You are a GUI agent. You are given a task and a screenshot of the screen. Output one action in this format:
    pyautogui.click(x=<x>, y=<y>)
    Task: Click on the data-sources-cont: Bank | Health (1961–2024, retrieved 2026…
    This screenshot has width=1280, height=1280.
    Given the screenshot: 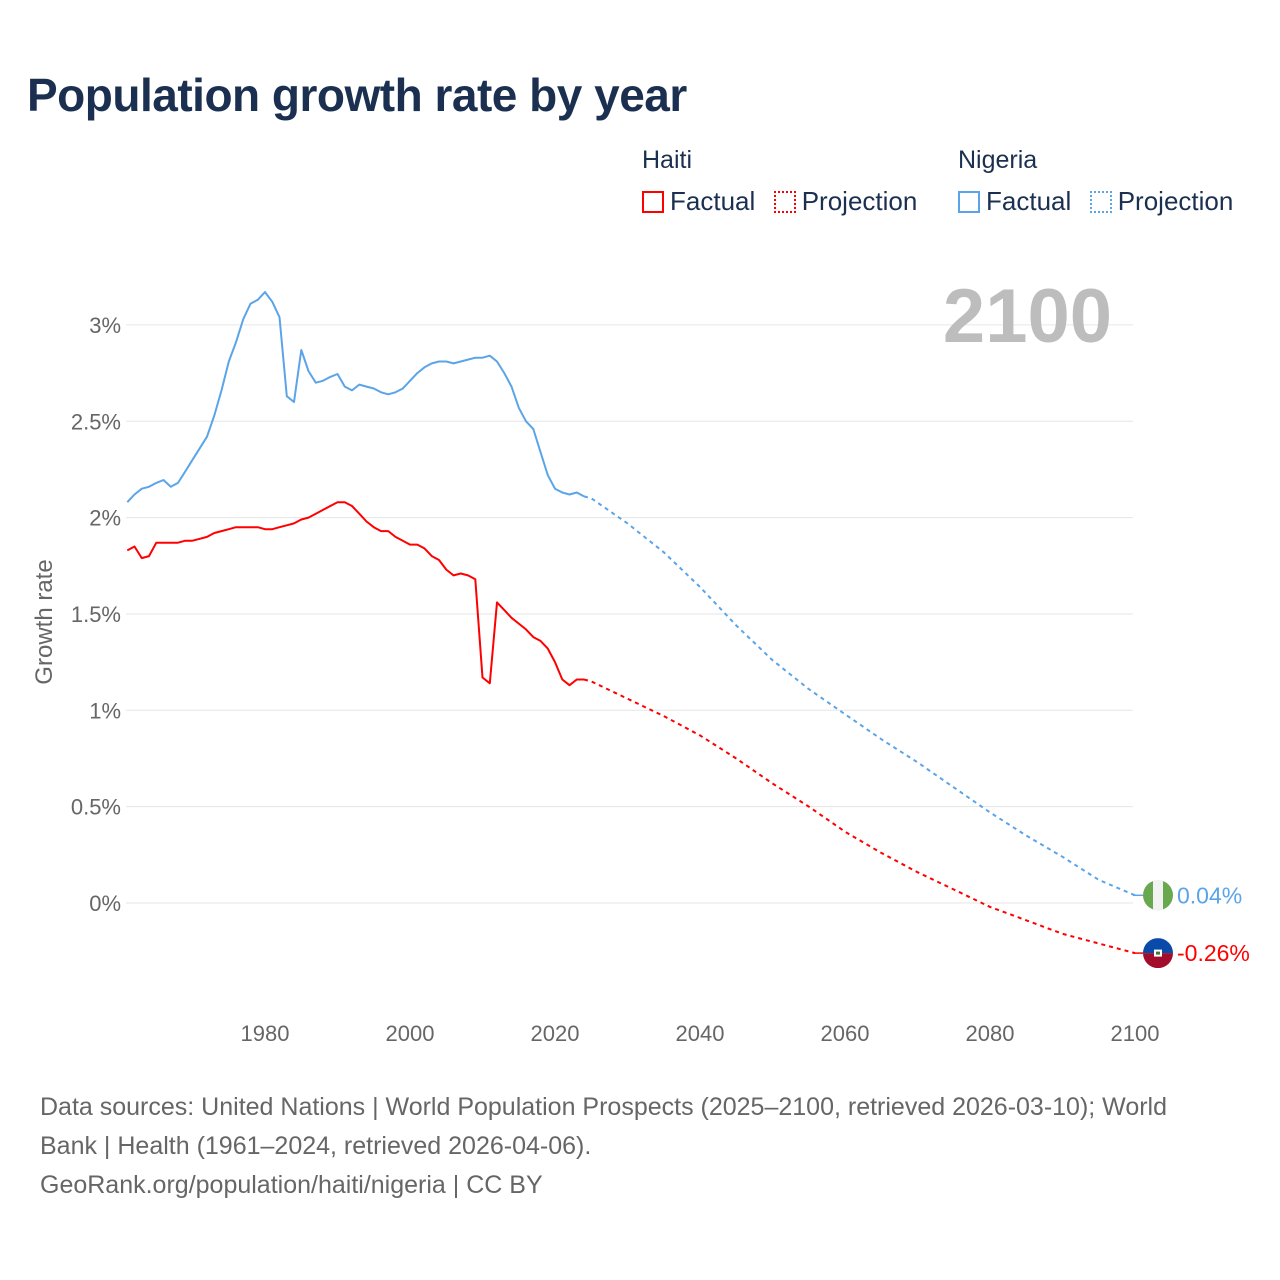 What is the action you would take?
    pyautogui.click(x=316, y=1146)
    